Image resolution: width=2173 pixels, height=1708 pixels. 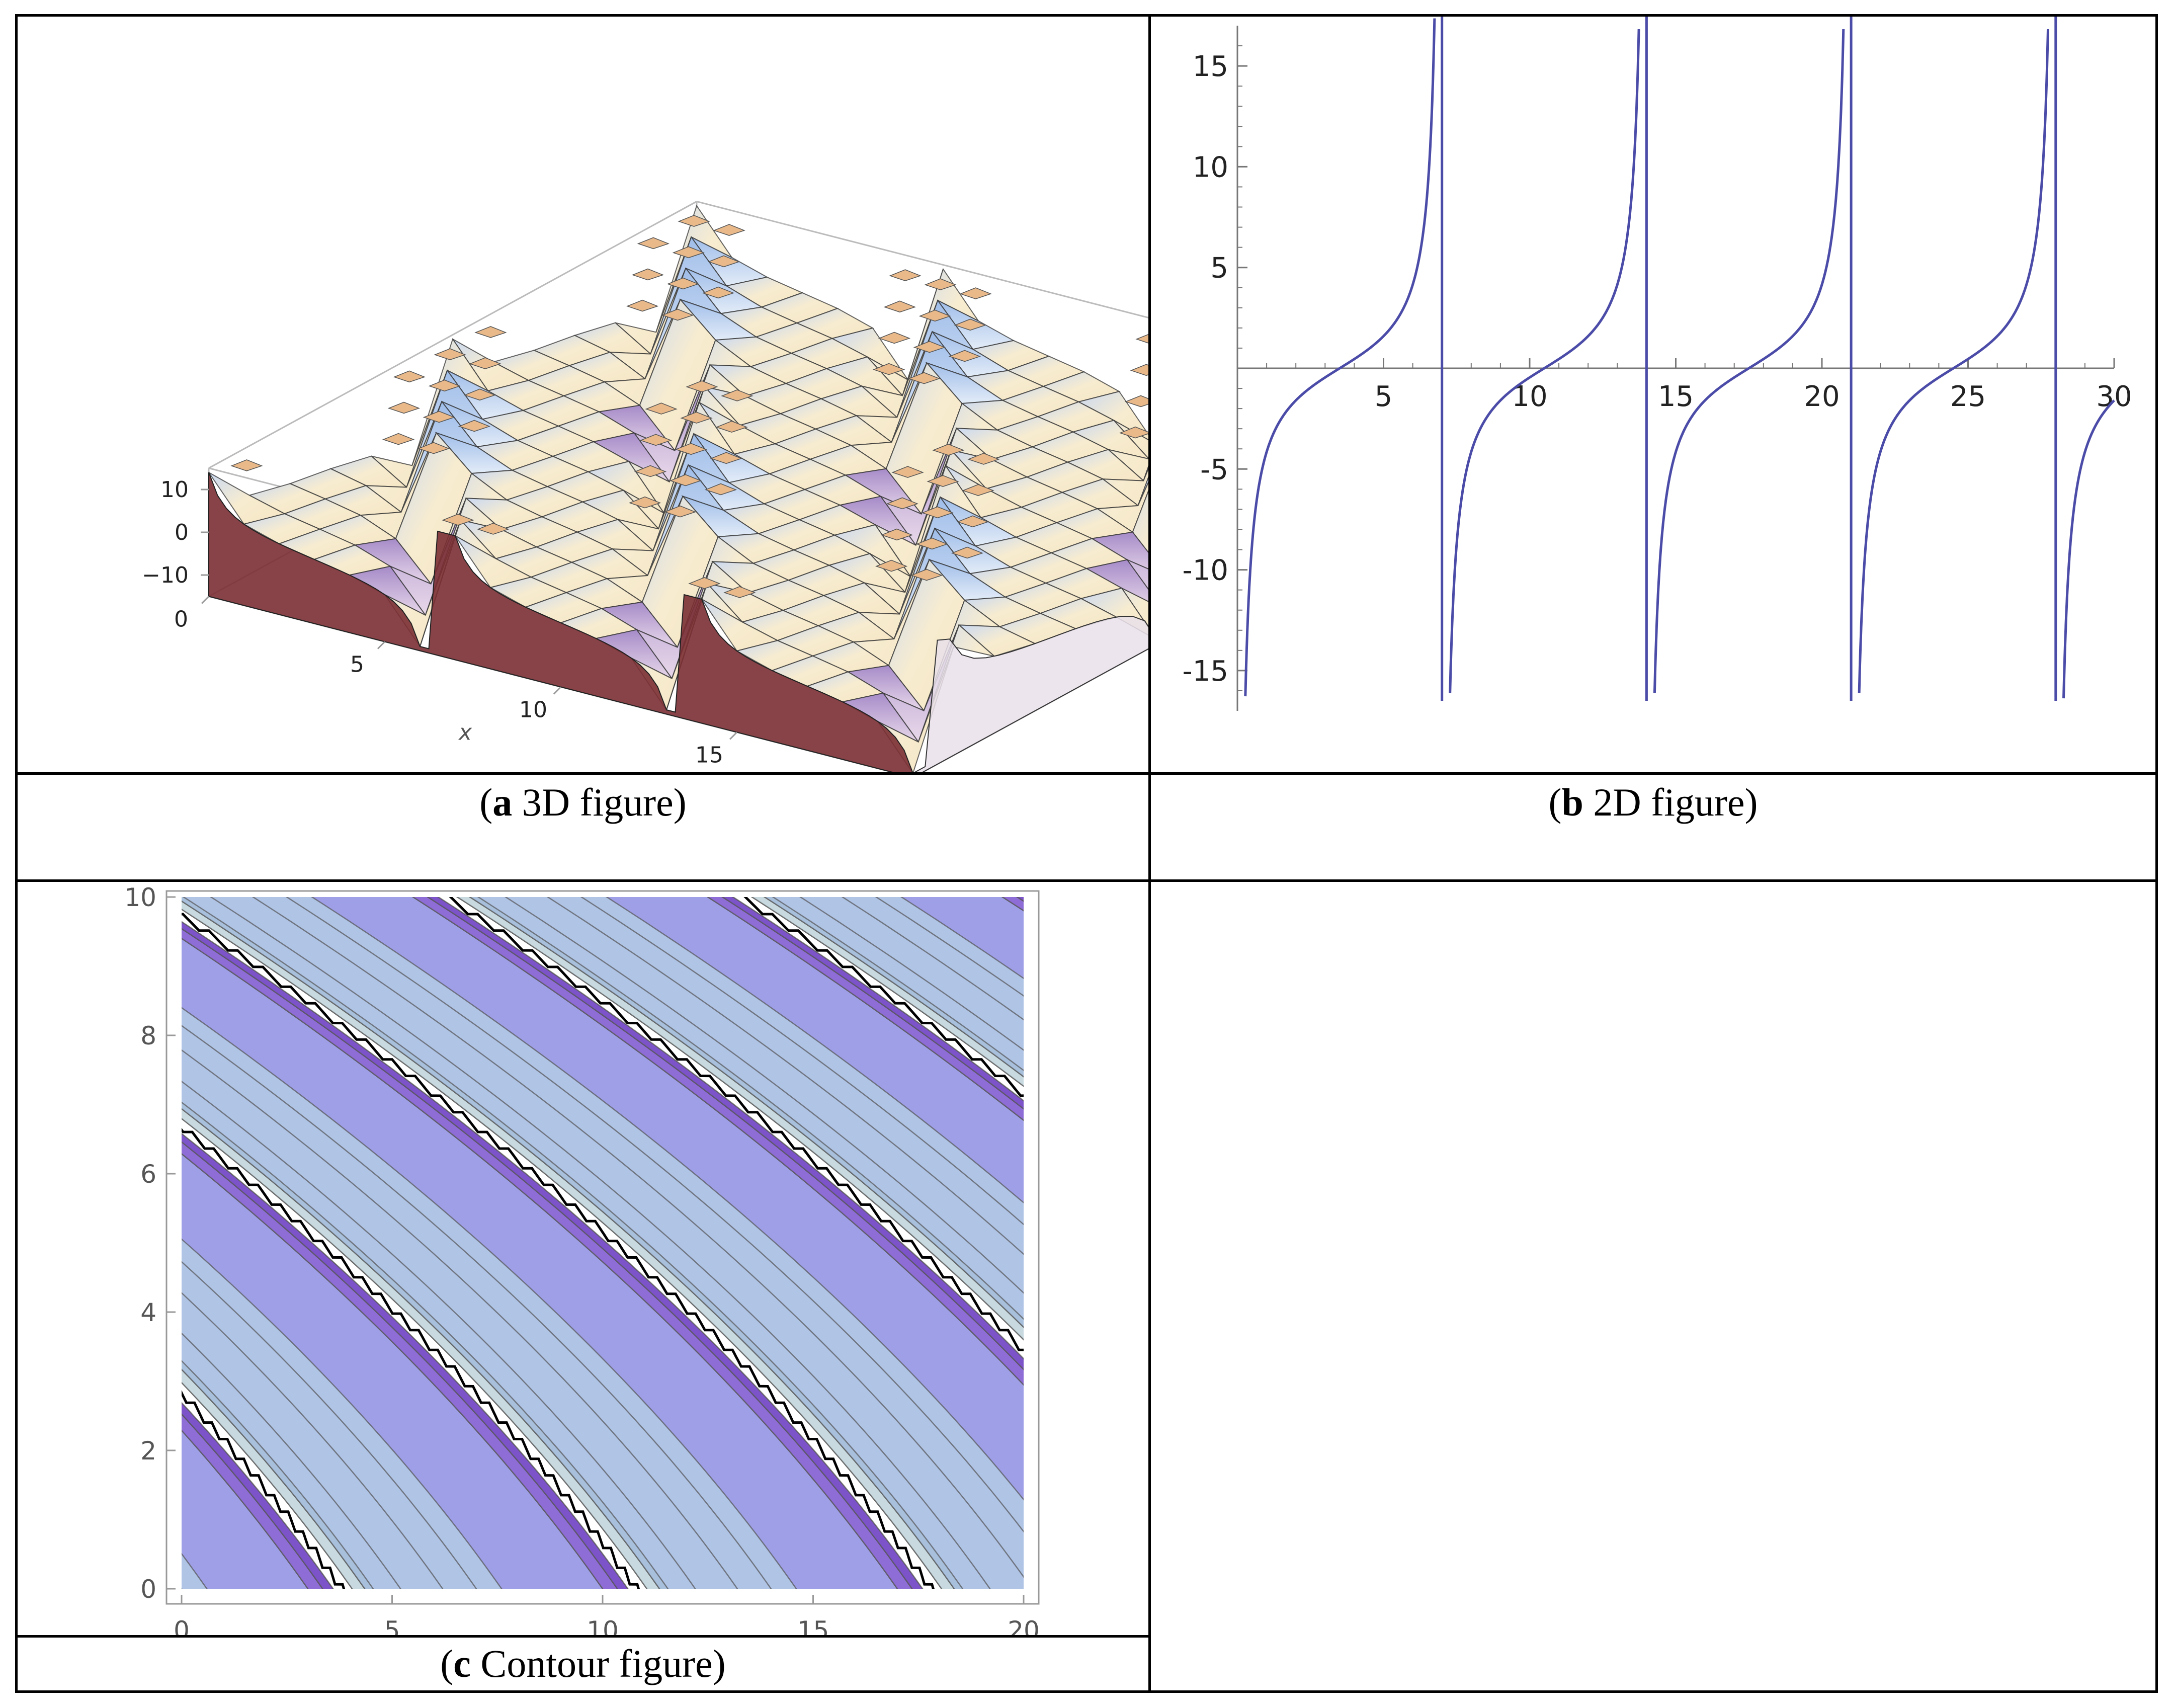 What do you see at coordinates (1676, 396) in the screenshot?
I see `chart-b-x-tick-label: 15` at bounding box center [1676, 396].